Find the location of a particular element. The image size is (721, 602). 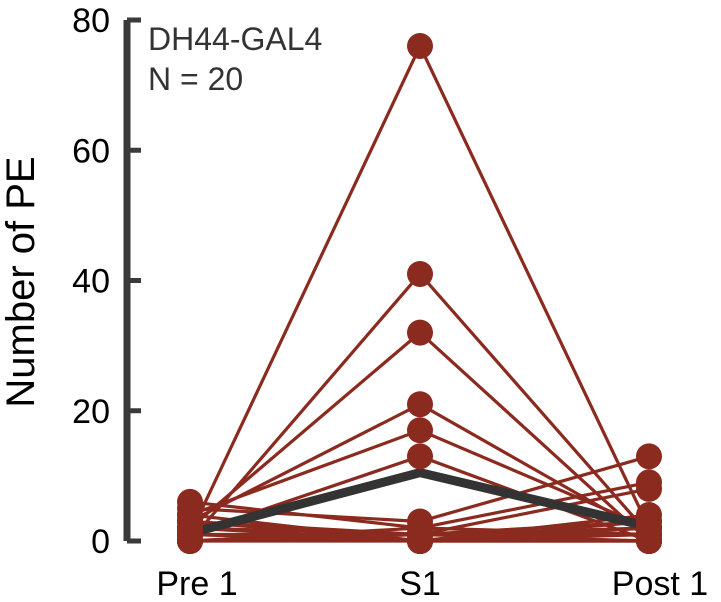

sample-size-label: N = 20 is located at coordinates (195, 79).